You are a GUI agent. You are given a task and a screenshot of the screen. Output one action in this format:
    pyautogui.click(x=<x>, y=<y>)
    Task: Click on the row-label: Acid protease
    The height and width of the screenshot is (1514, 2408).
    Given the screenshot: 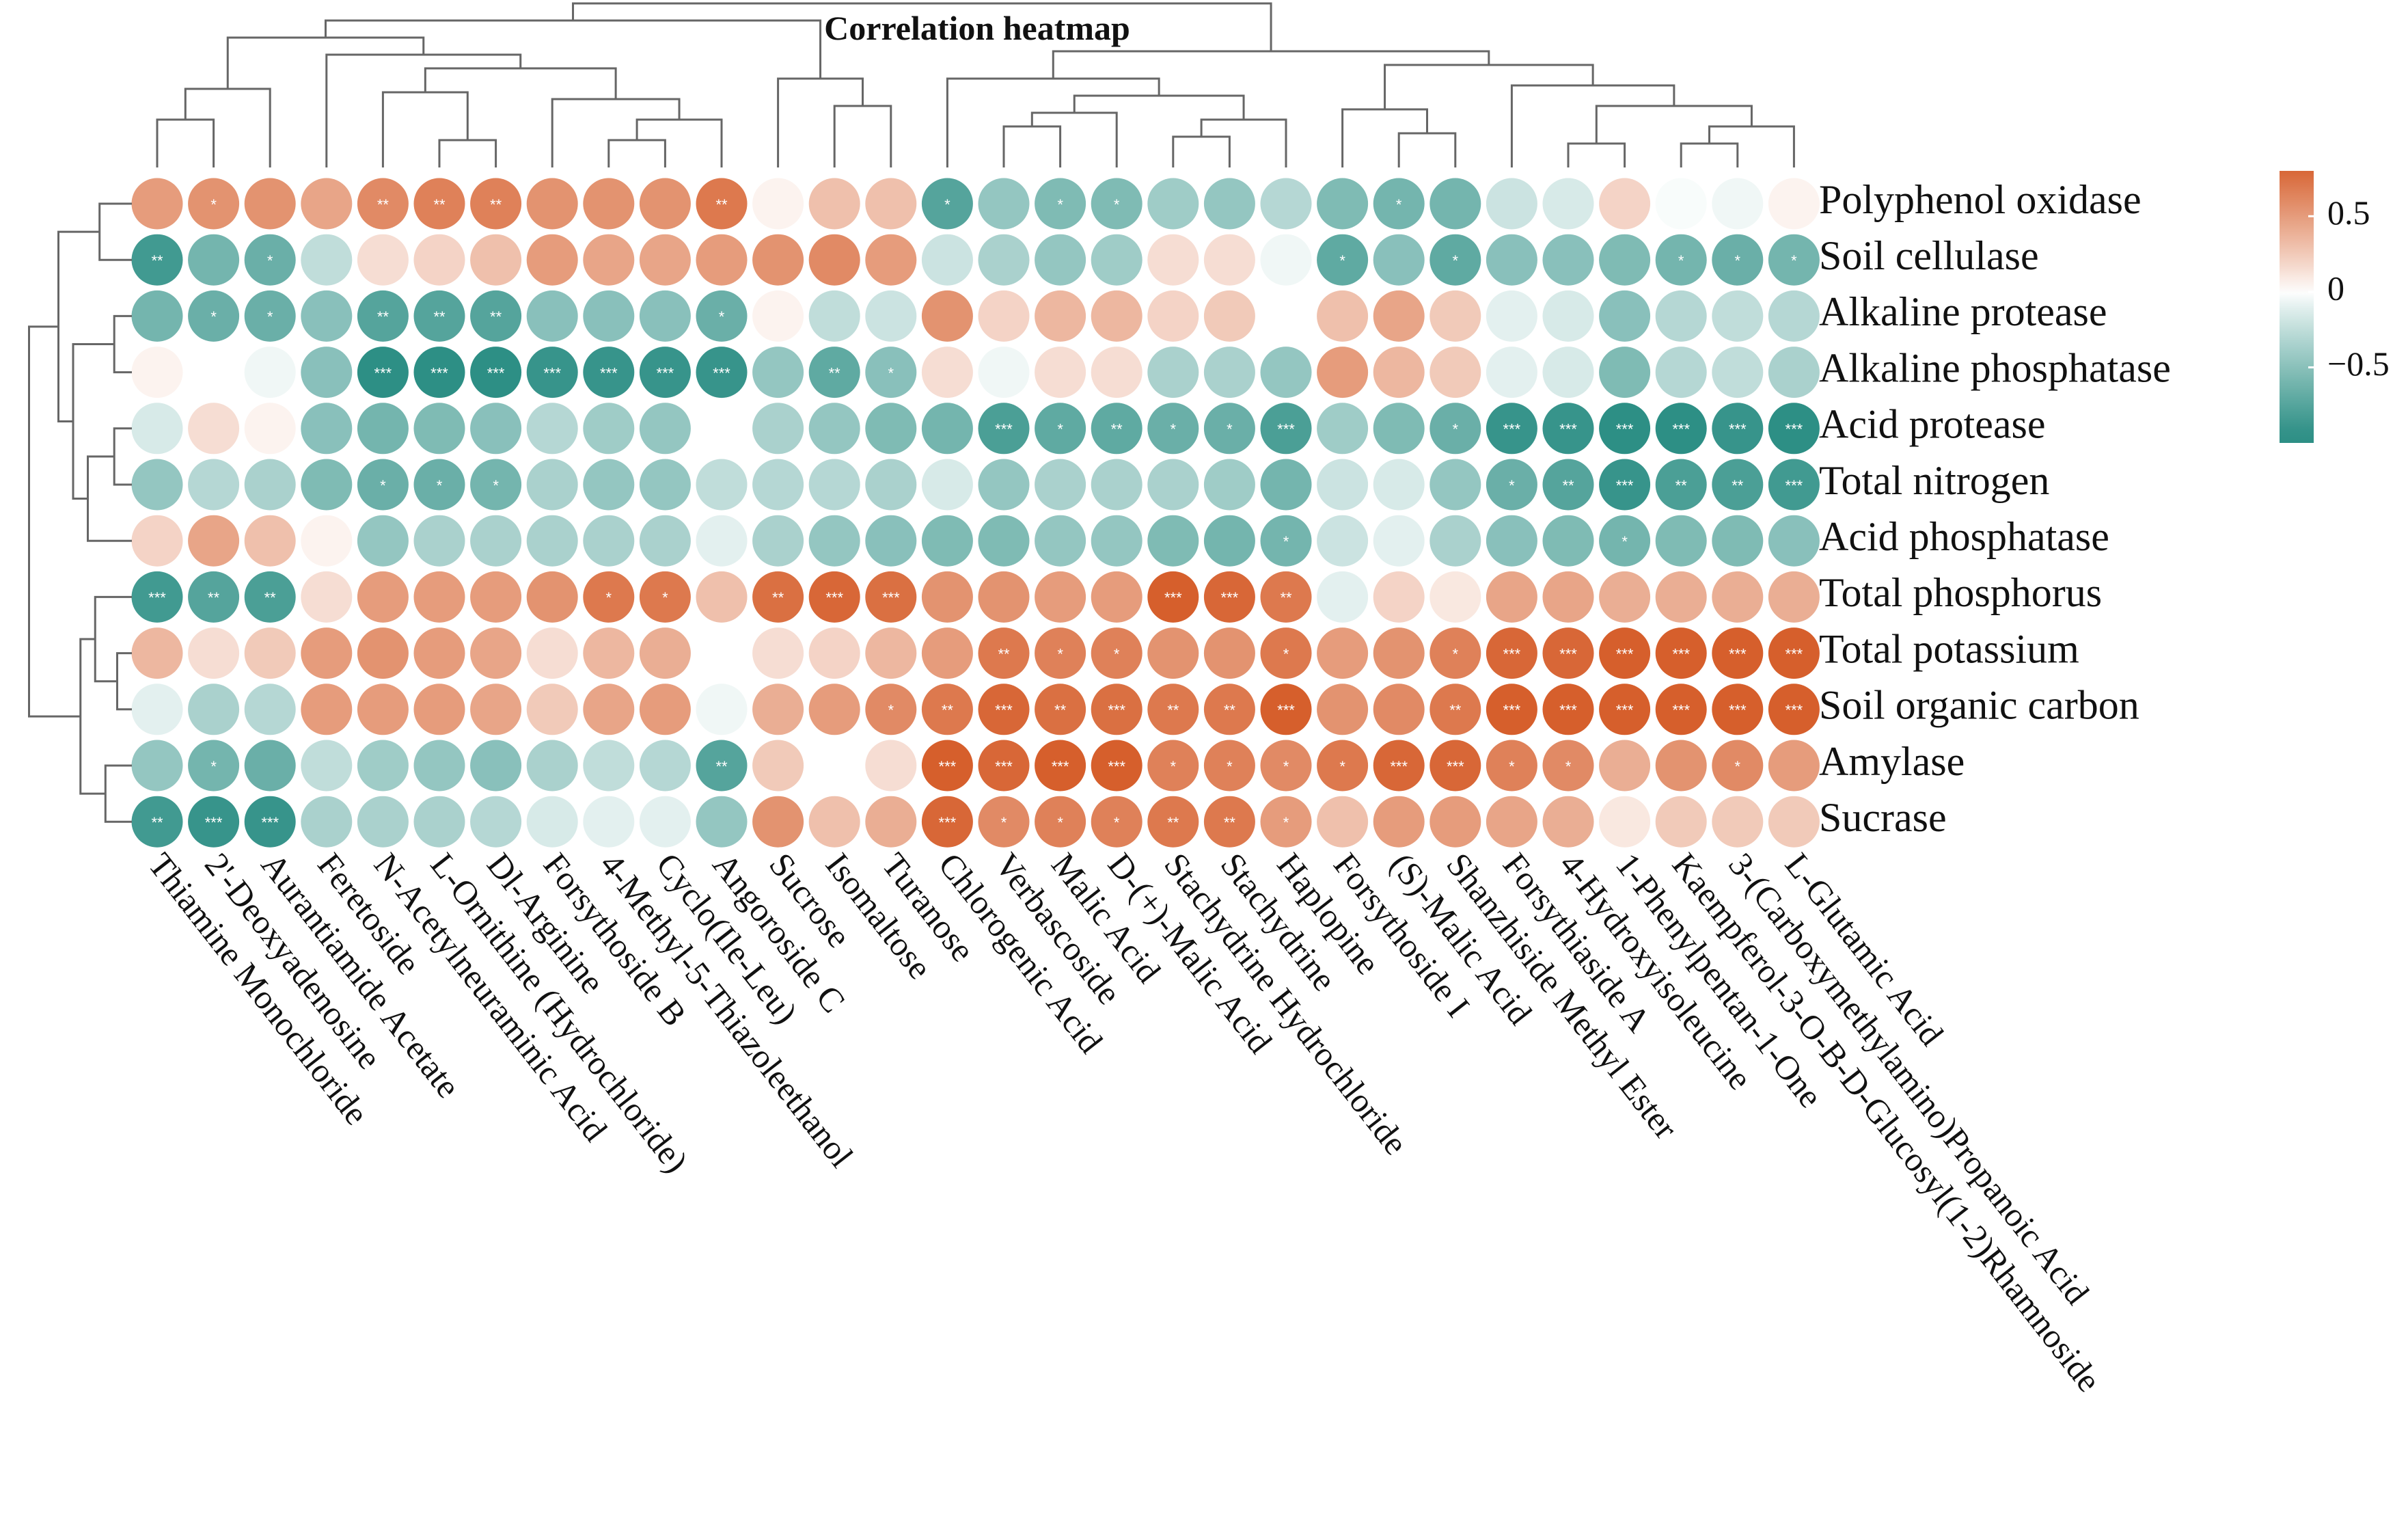 What is the action you would take?
    pyautogui.click(x=1933, y=424)
    